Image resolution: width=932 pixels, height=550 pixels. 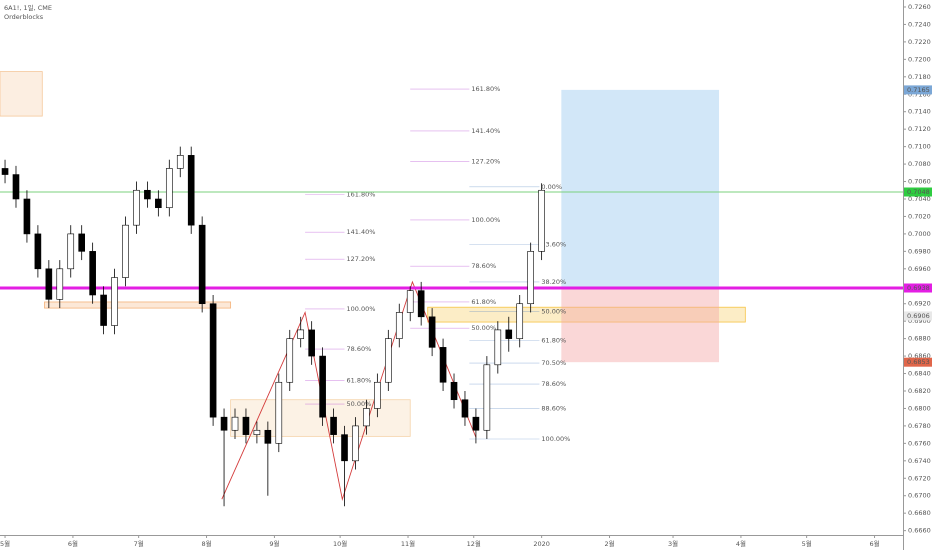 What do you see at coordinates (24, 17) in the screenshot?
I see `indicator-name: Orderblocks` at bounding box center [24, 17].